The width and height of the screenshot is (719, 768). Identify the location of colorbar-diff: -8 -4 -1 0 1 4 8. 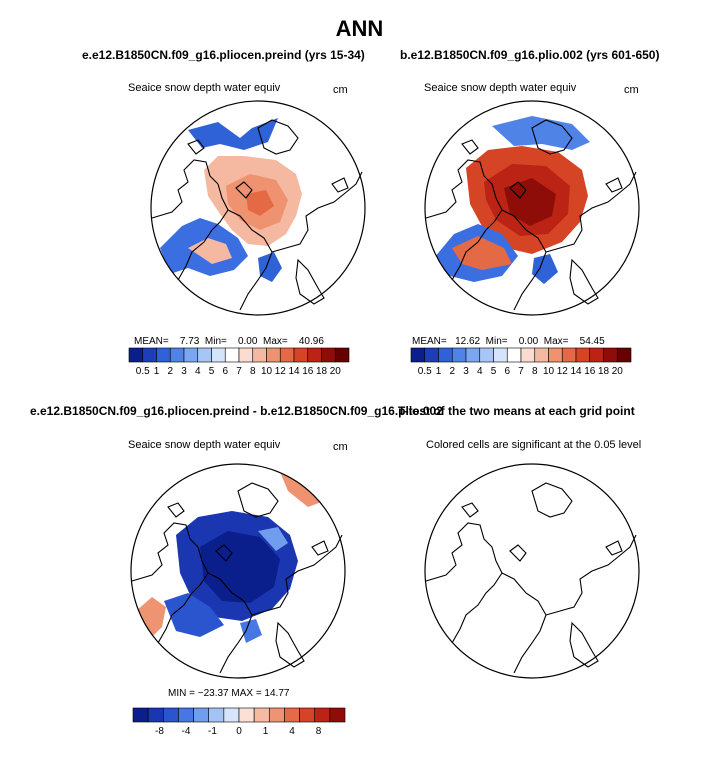
(239, 722).